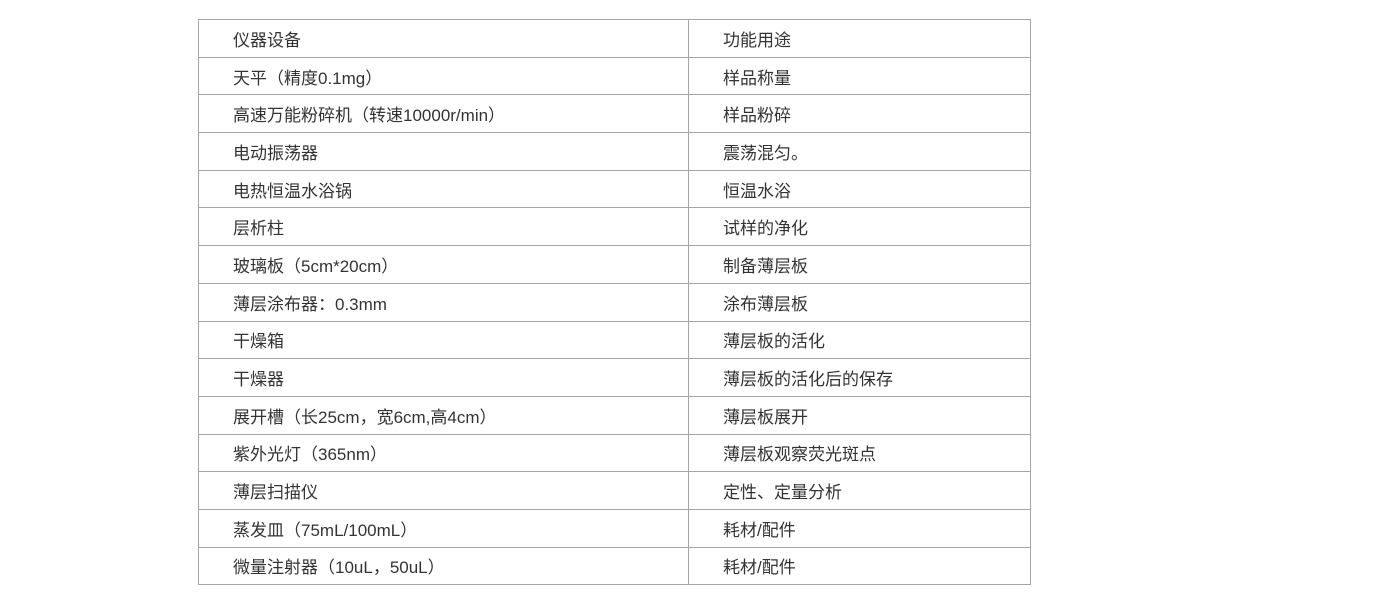 The width and height of the screenshot is (1393, 599). I want to click on table-cell: 微量注射器（10uL，50uL）, so click(443, 566).